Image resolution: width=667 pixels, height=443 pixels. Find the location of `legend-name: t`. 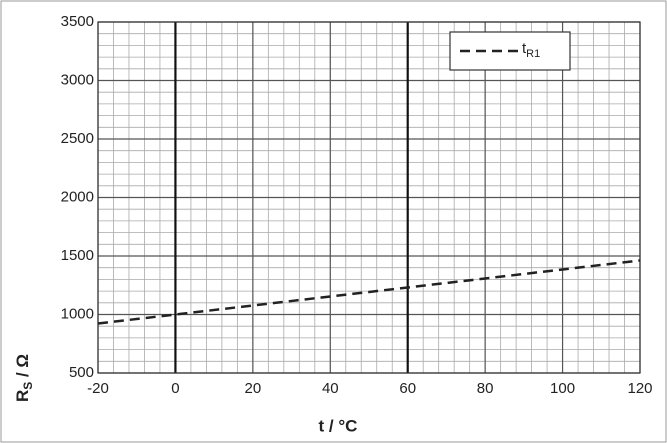

legend-name: t is located at coordinates (524, 48).